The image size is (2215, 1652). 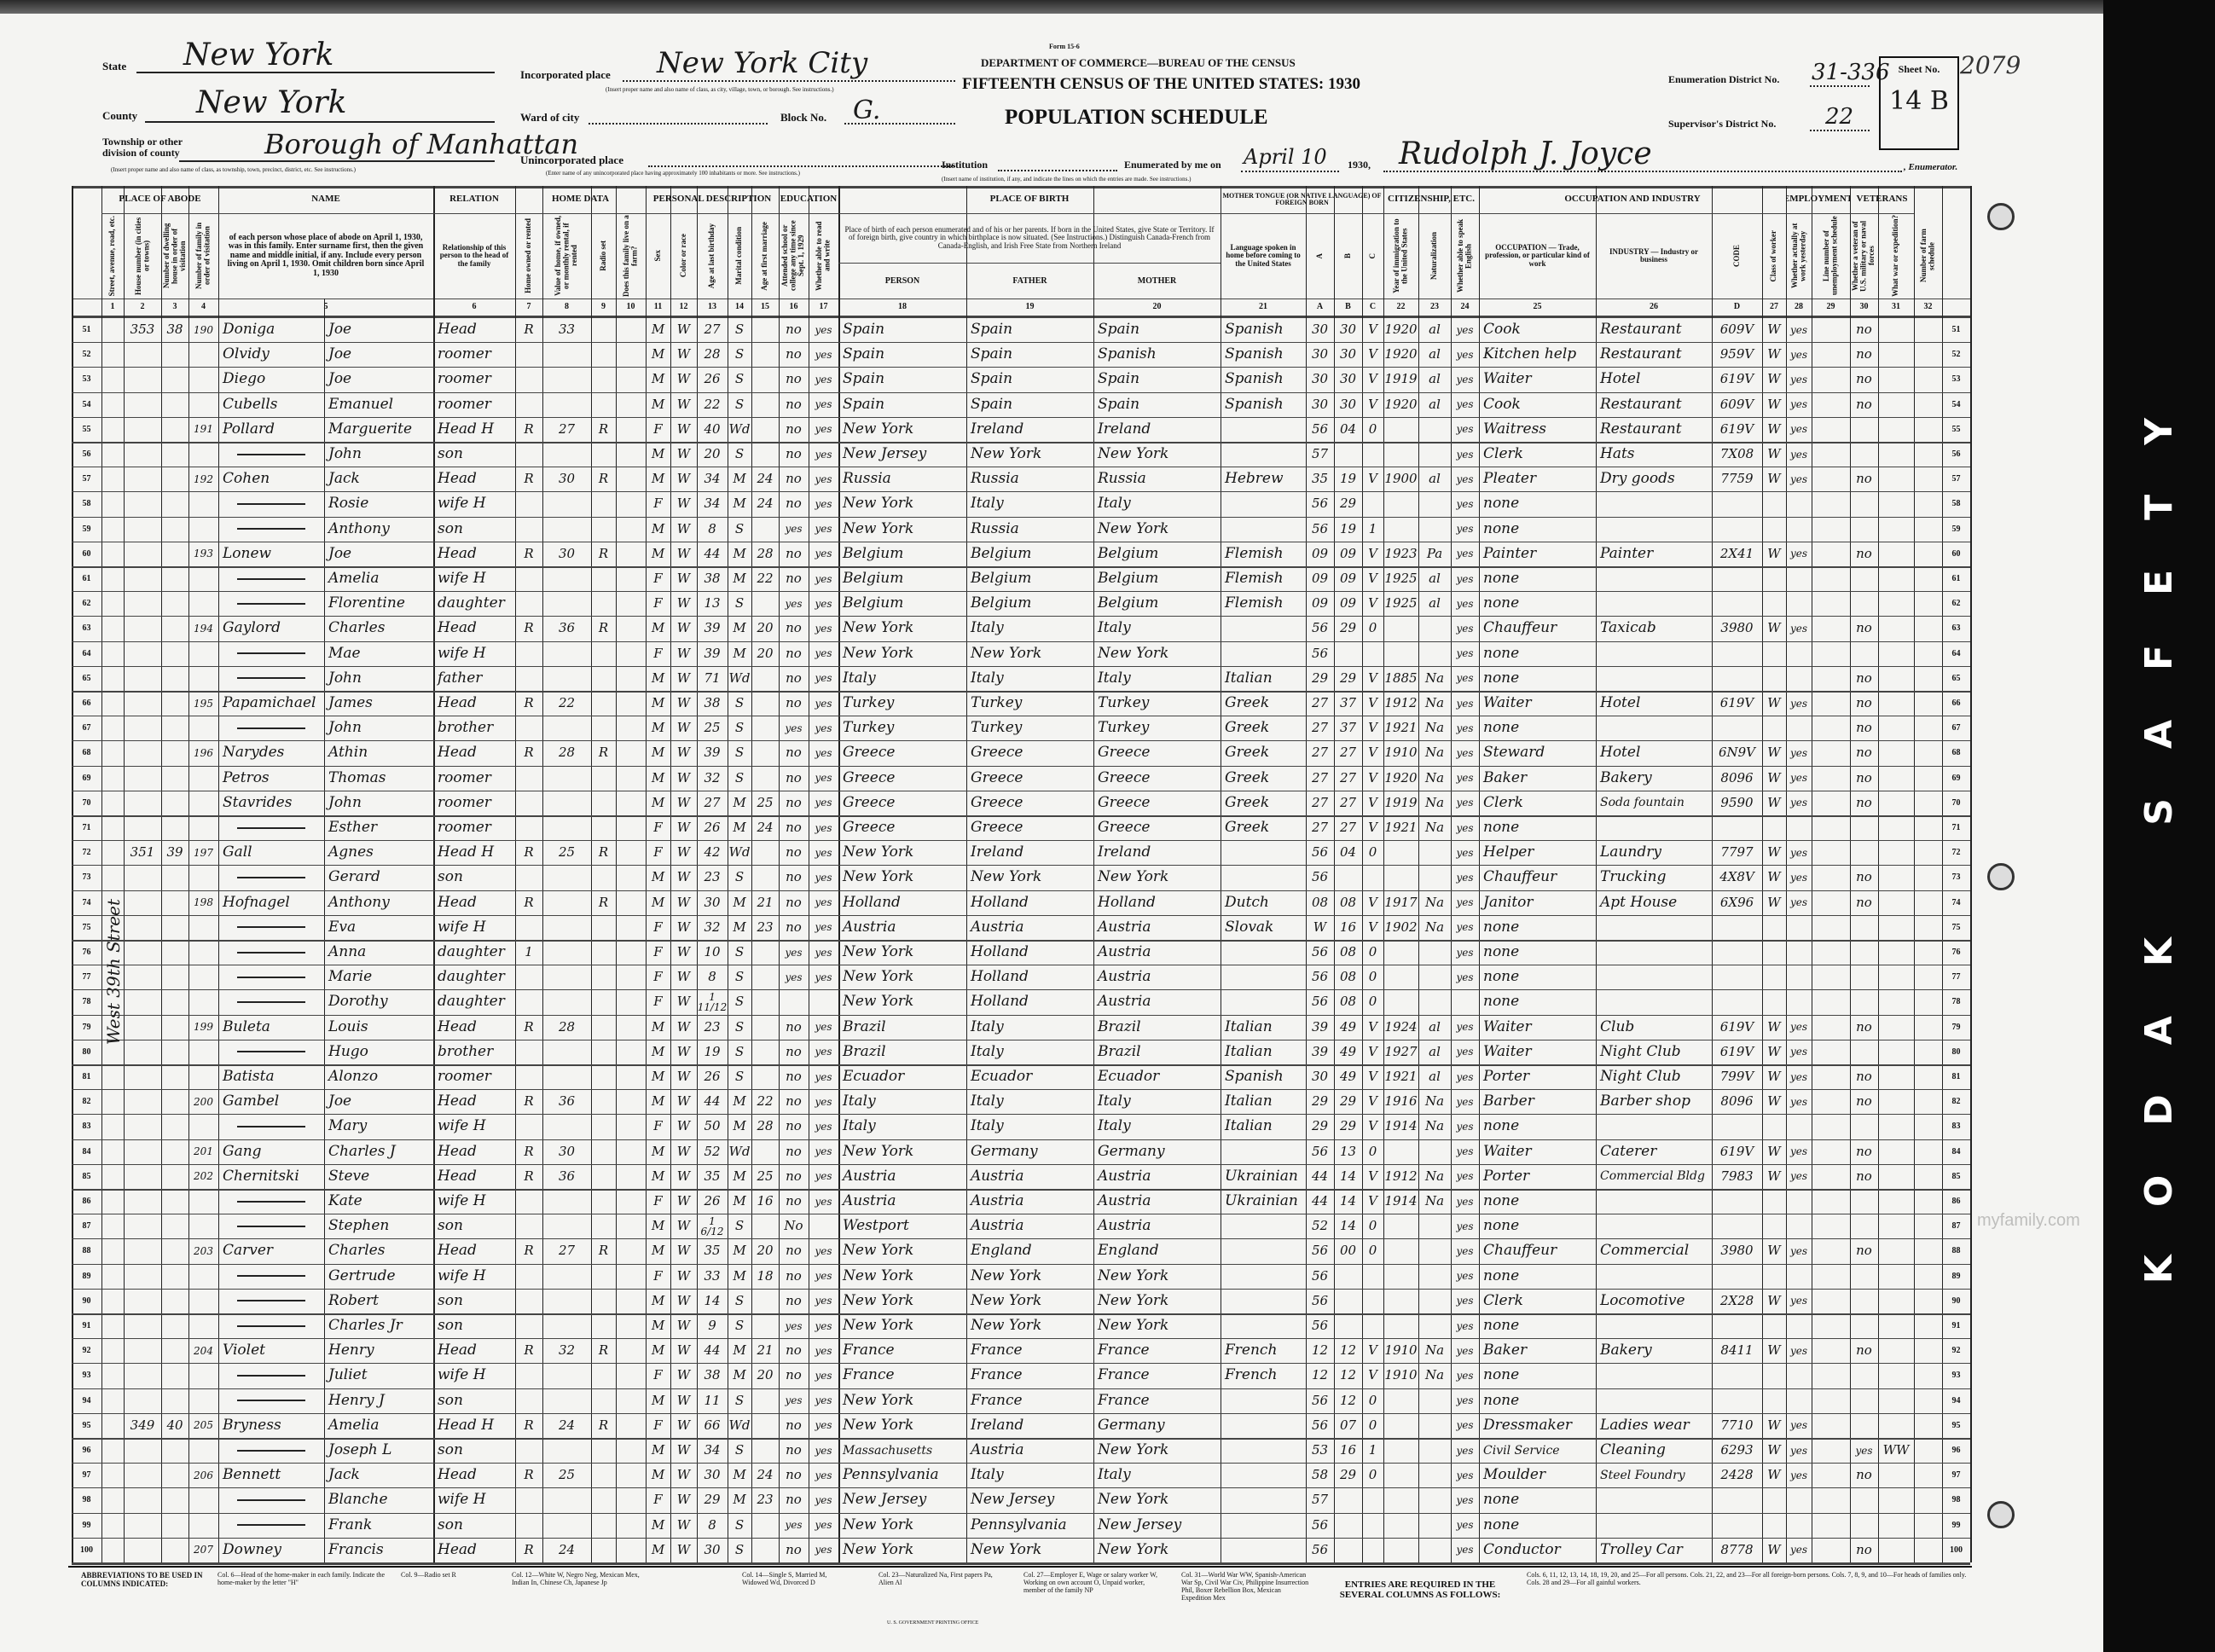 I want to click on cell-sex: F, so click(x=658, y=1375).